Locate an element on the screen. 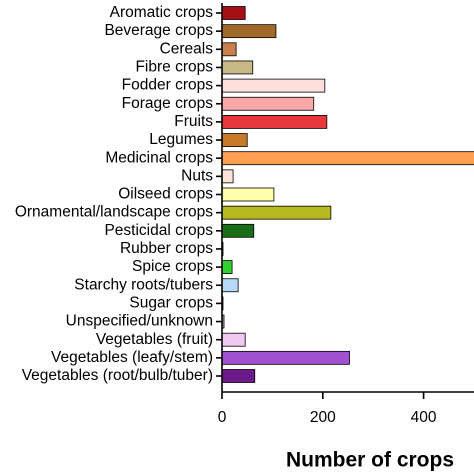  x-tick-label: 0 is located at coordinates (222, 417).